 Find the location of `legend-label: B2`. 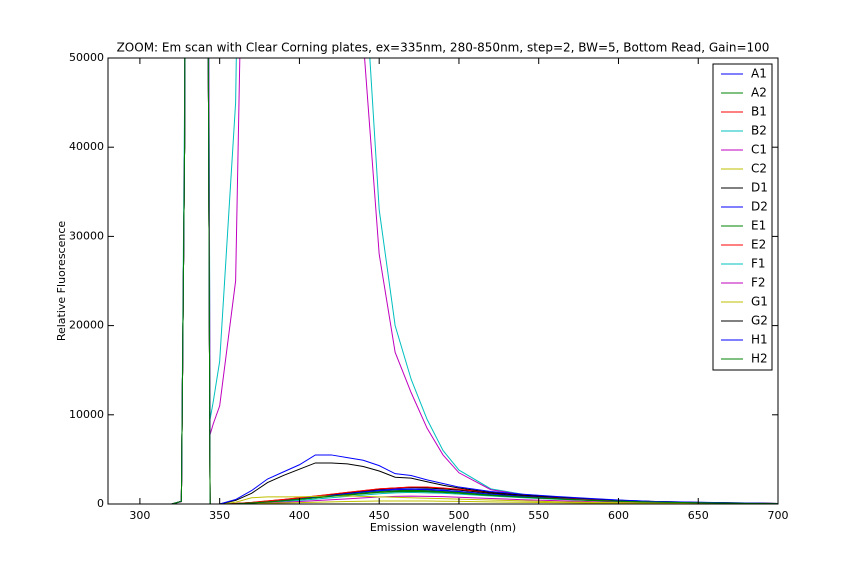

legend-label: B2 is located at coordinates (759, 131).